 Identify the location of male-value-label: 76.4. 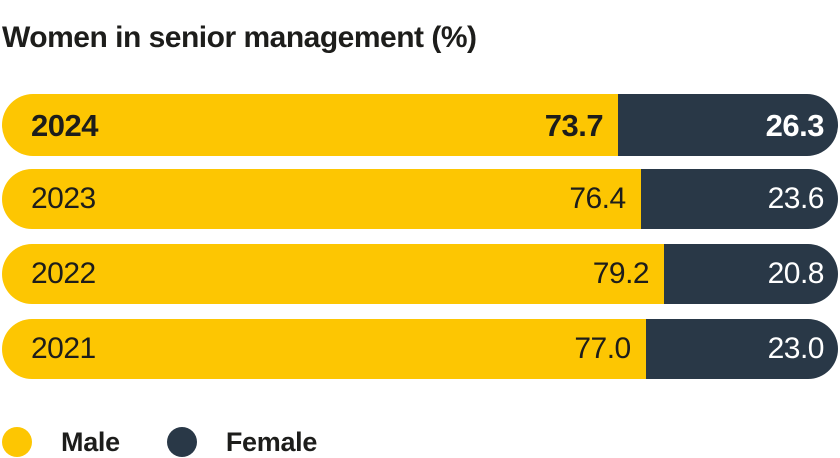
(597, 198).